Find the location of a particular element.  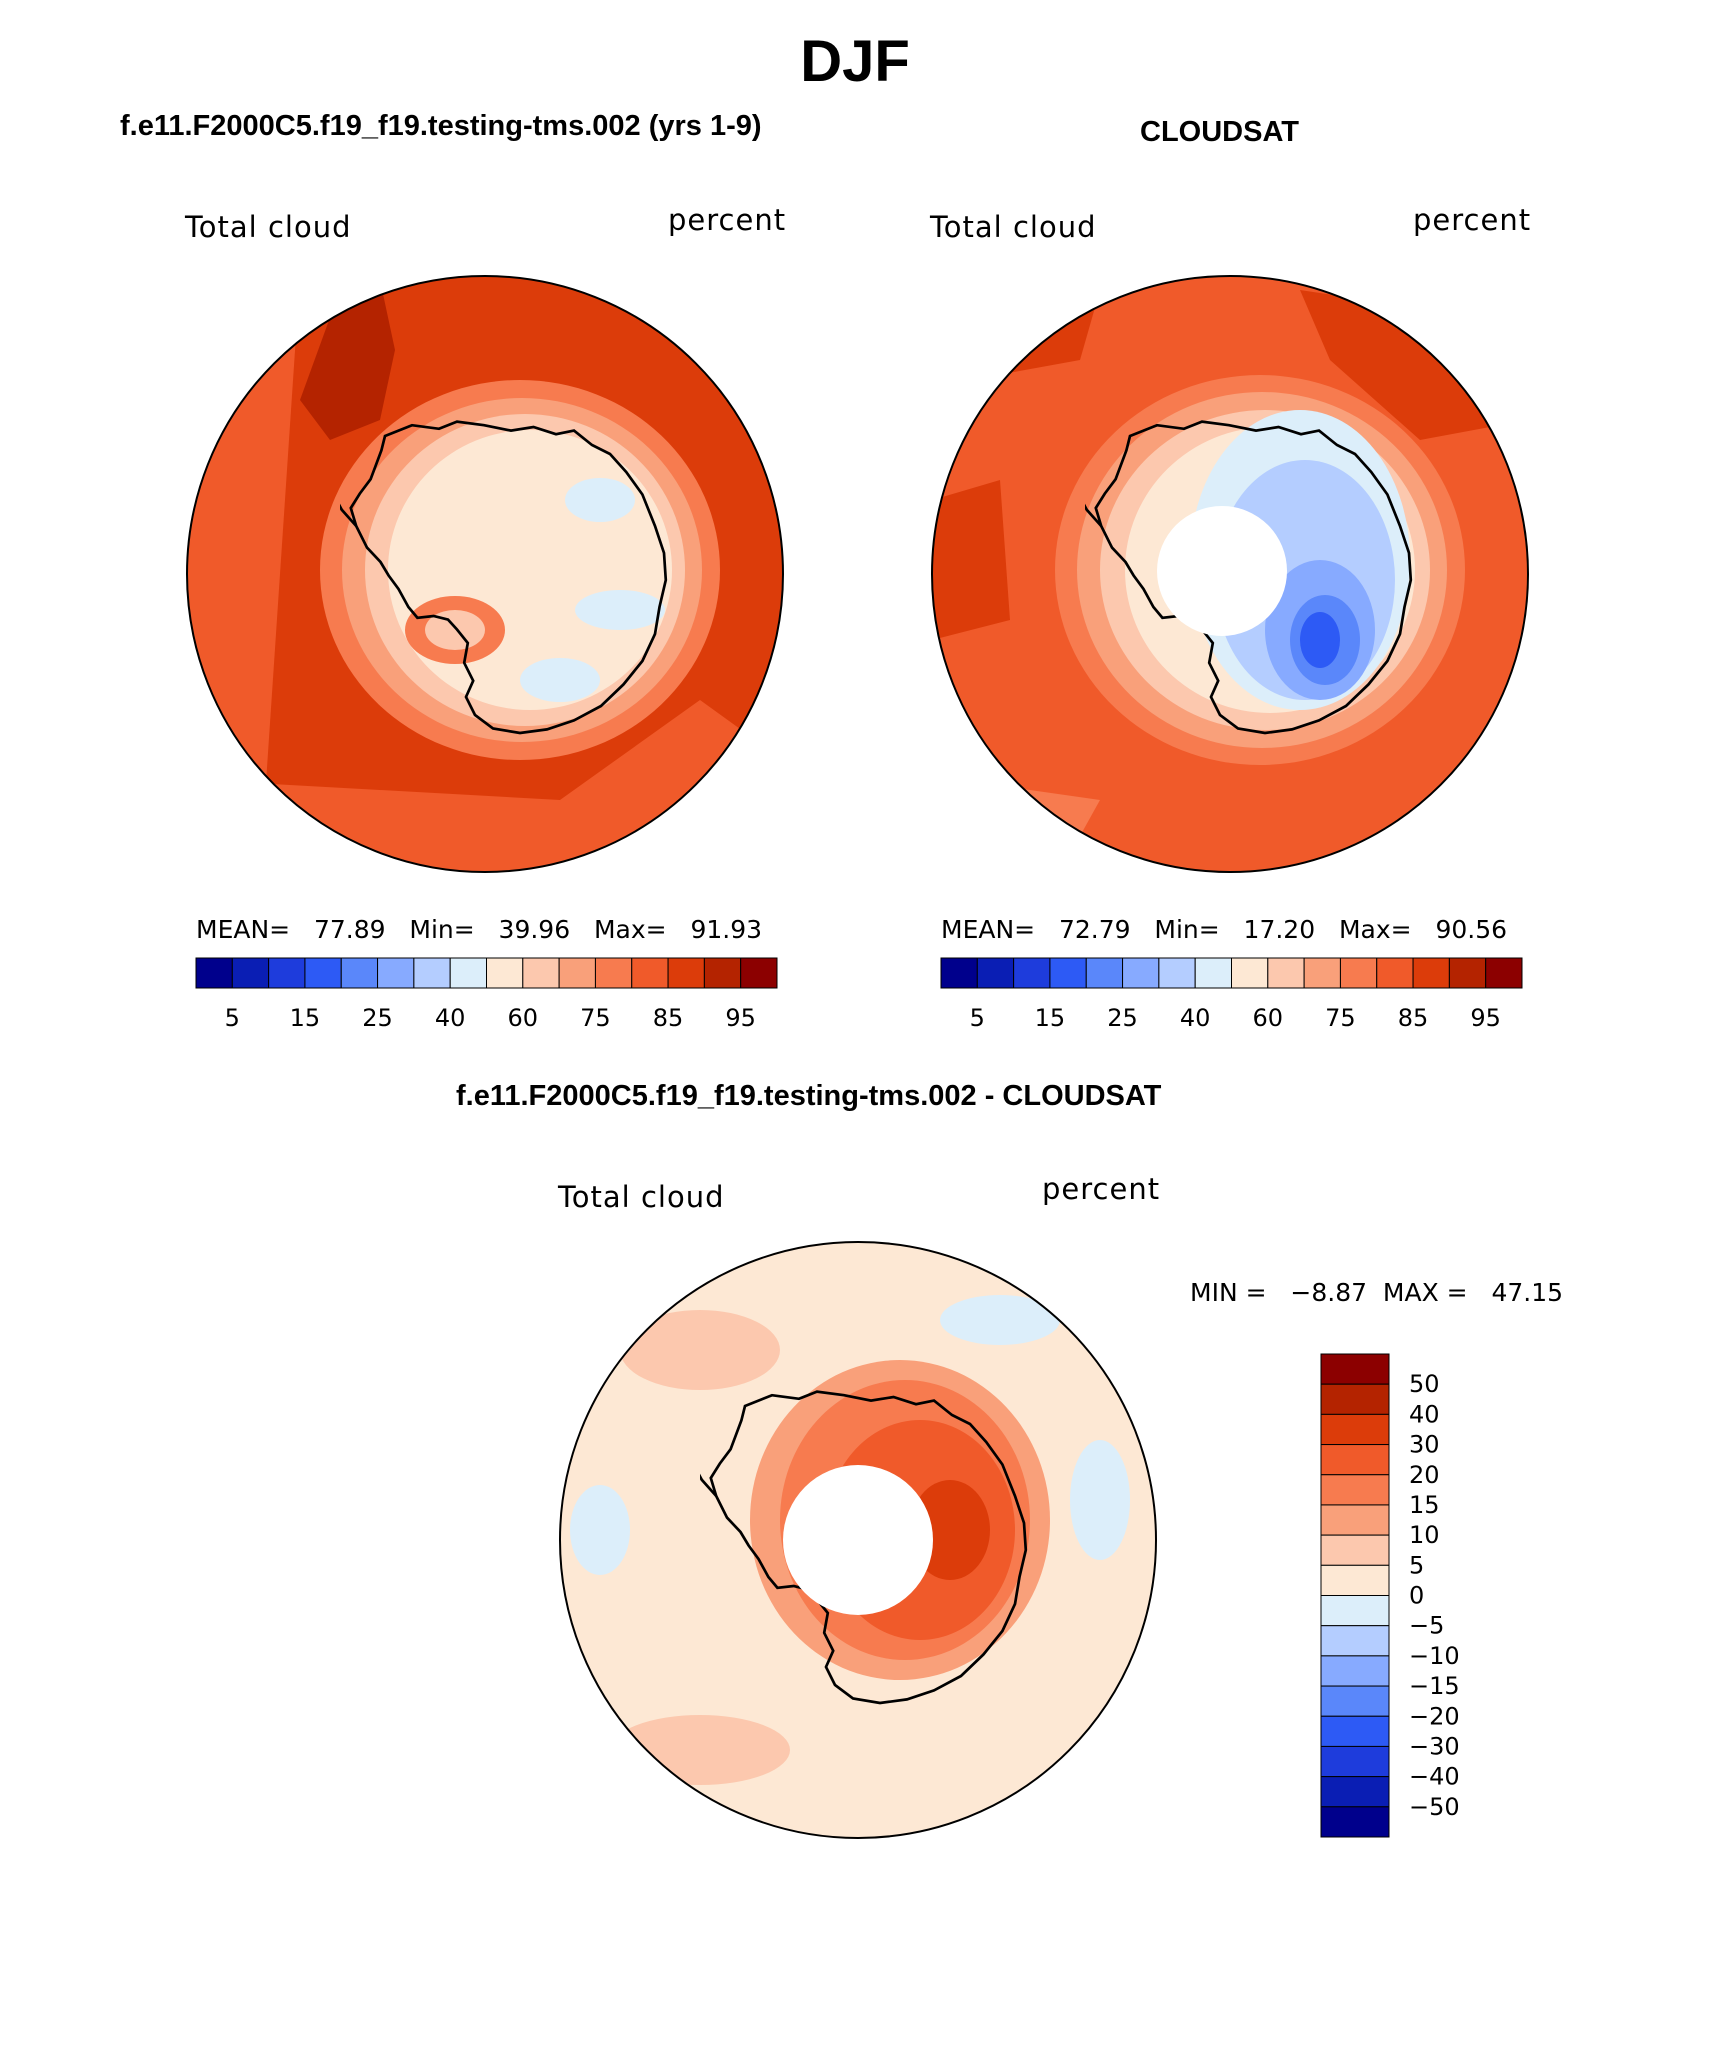

page-title: DJF is located at coordinates (855, 61).